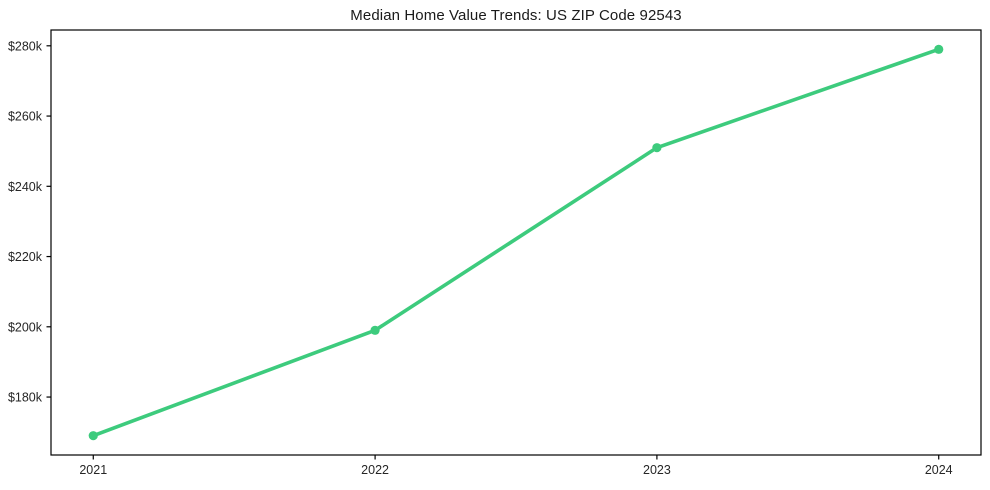 This screenshot has height=490, width=990. I want to click on x-tick-label: 2021, so click(93, 470).